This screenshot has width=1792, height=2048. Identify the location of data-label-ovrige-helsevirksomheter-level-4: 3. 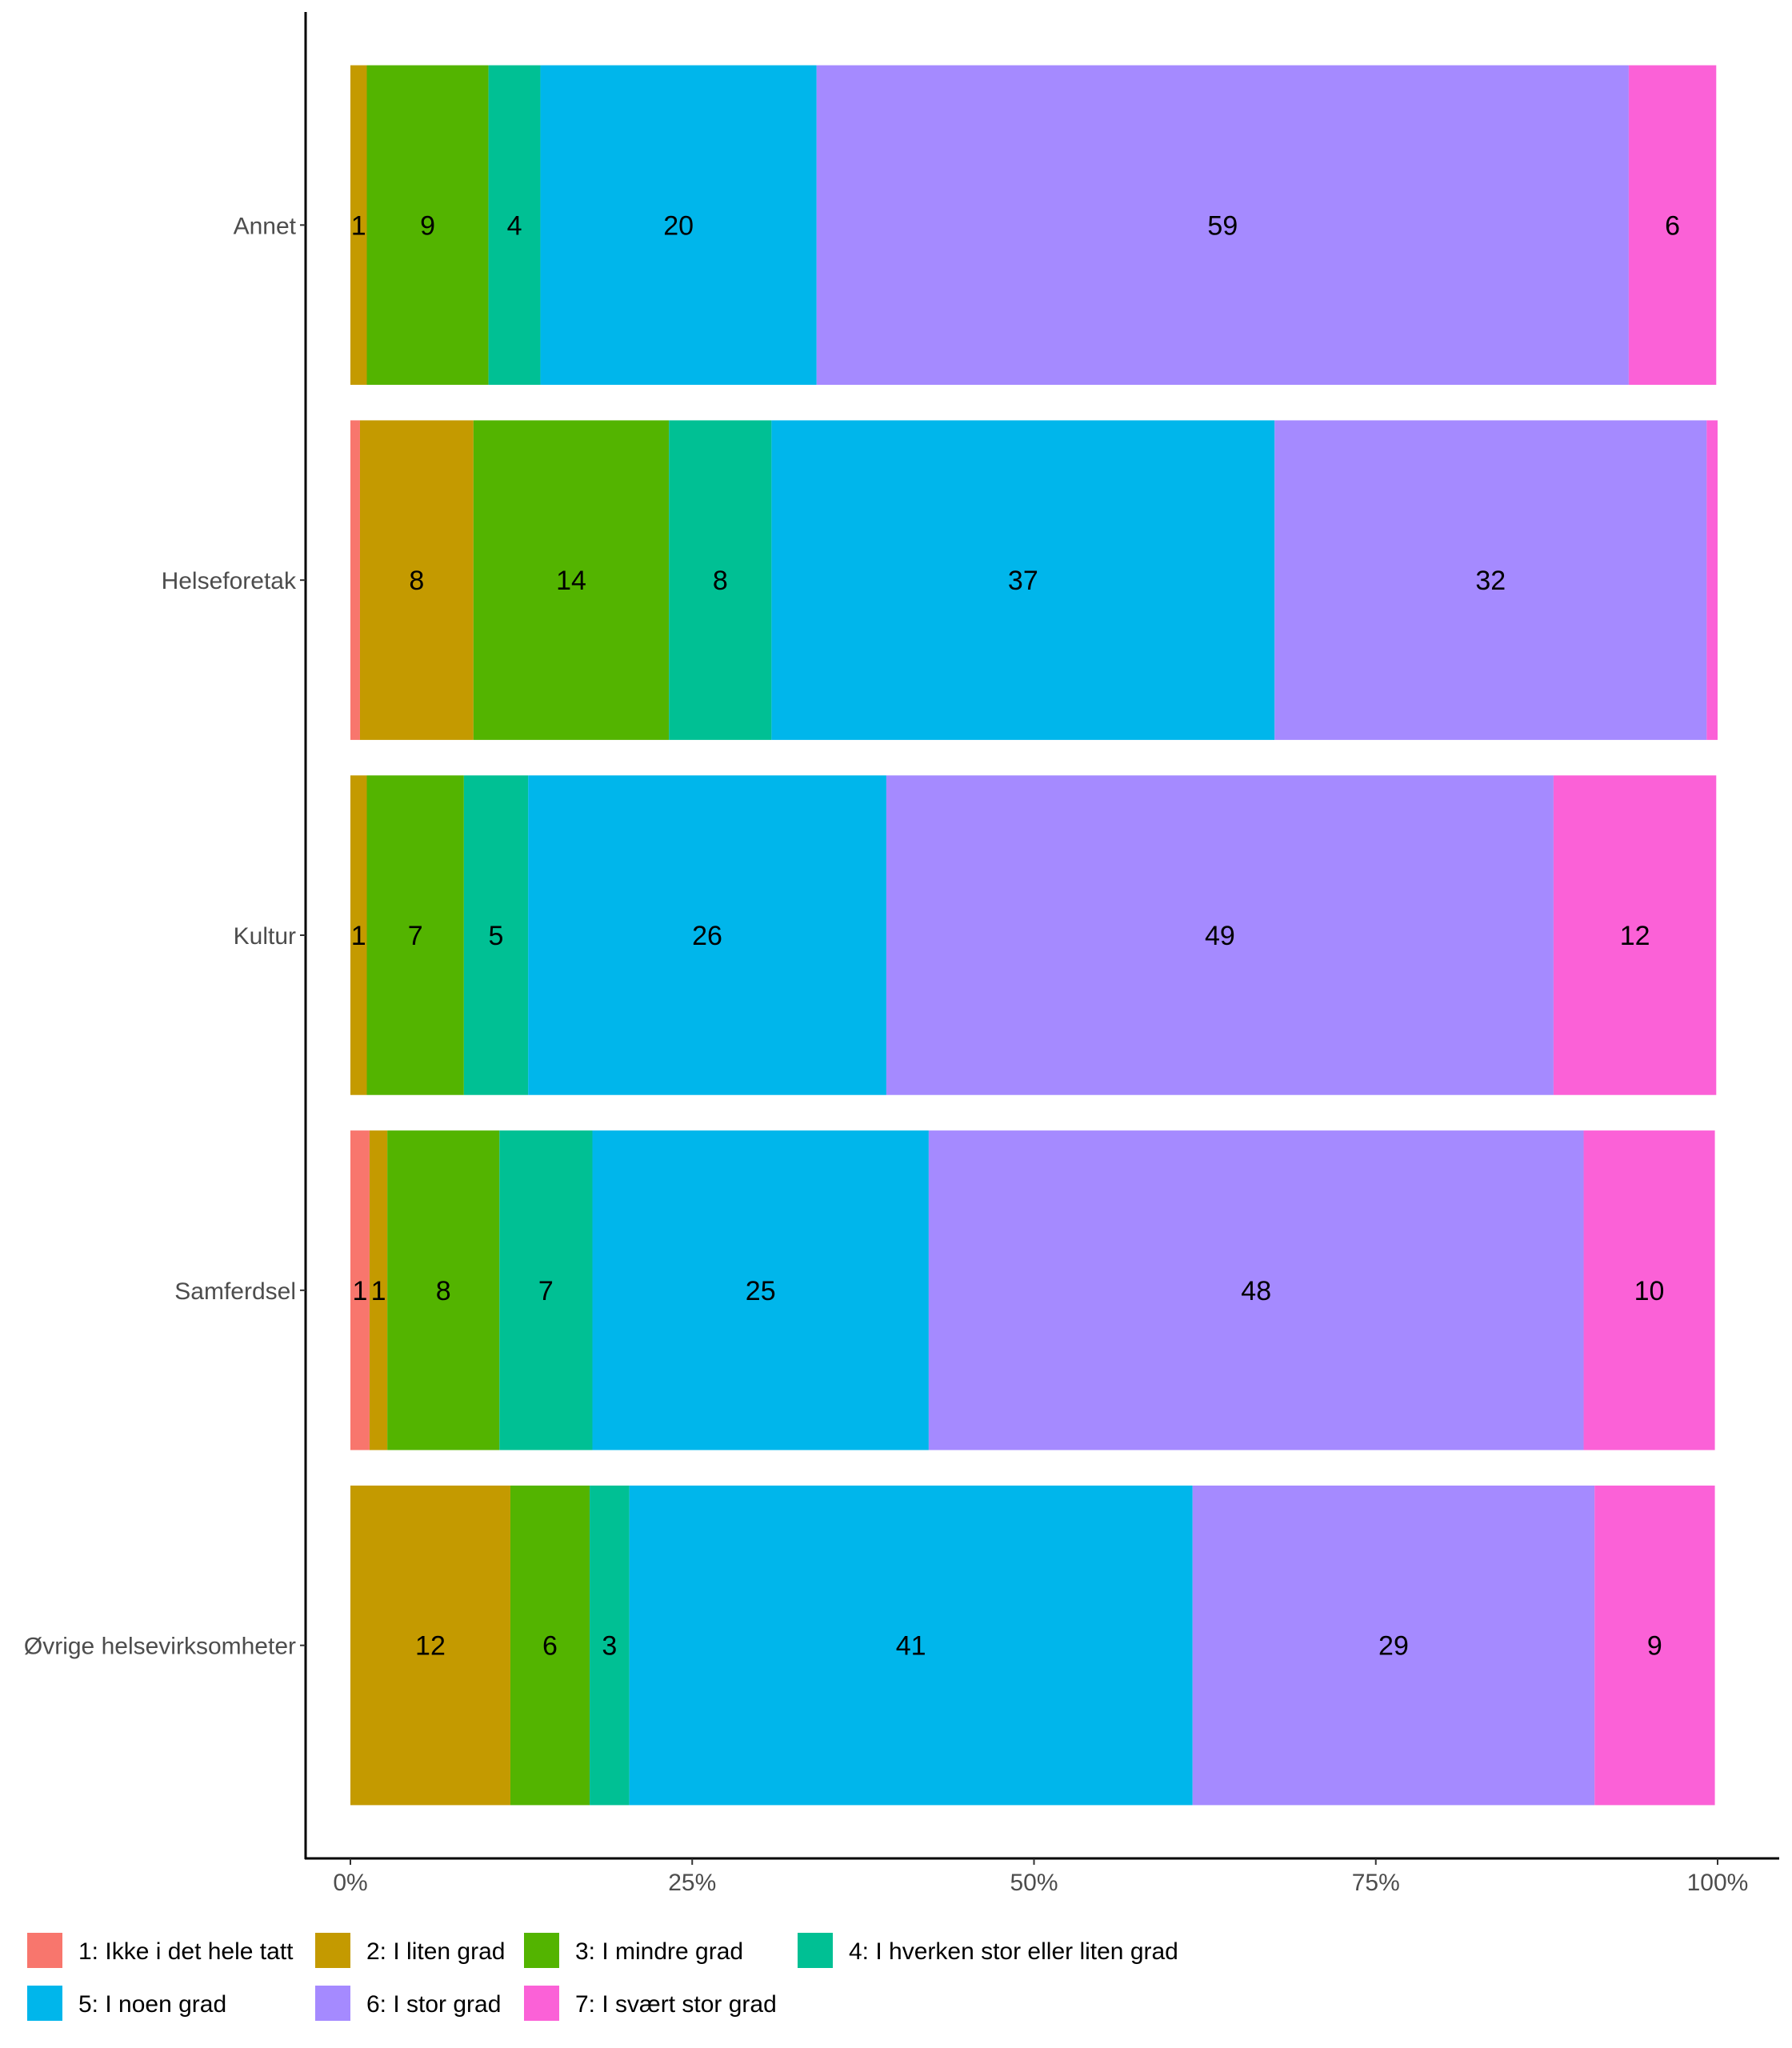
(609, 1646).